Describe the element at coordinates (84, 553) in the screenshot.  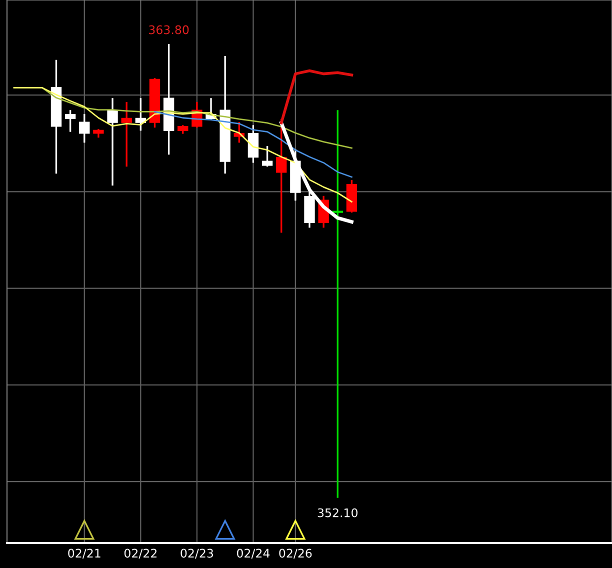
I see `x-tick-label: 02/21` at that location.